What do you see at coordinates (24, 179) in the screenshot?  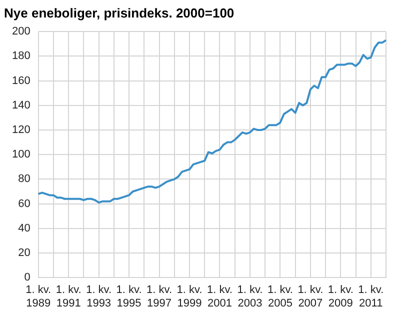 I see `y-tick-label: 80` at bounding box center [24, 179].